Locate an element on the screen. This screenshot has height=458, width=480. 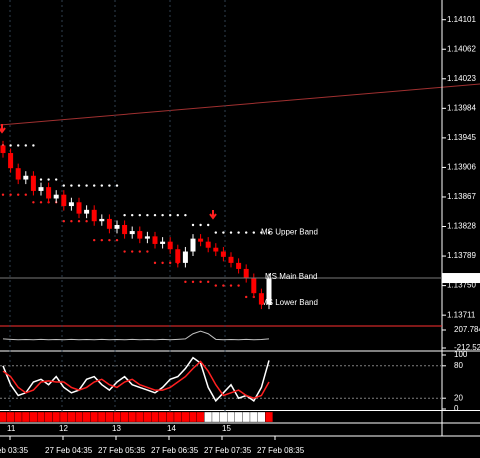
trend-line is located at coordinates (240, 104).